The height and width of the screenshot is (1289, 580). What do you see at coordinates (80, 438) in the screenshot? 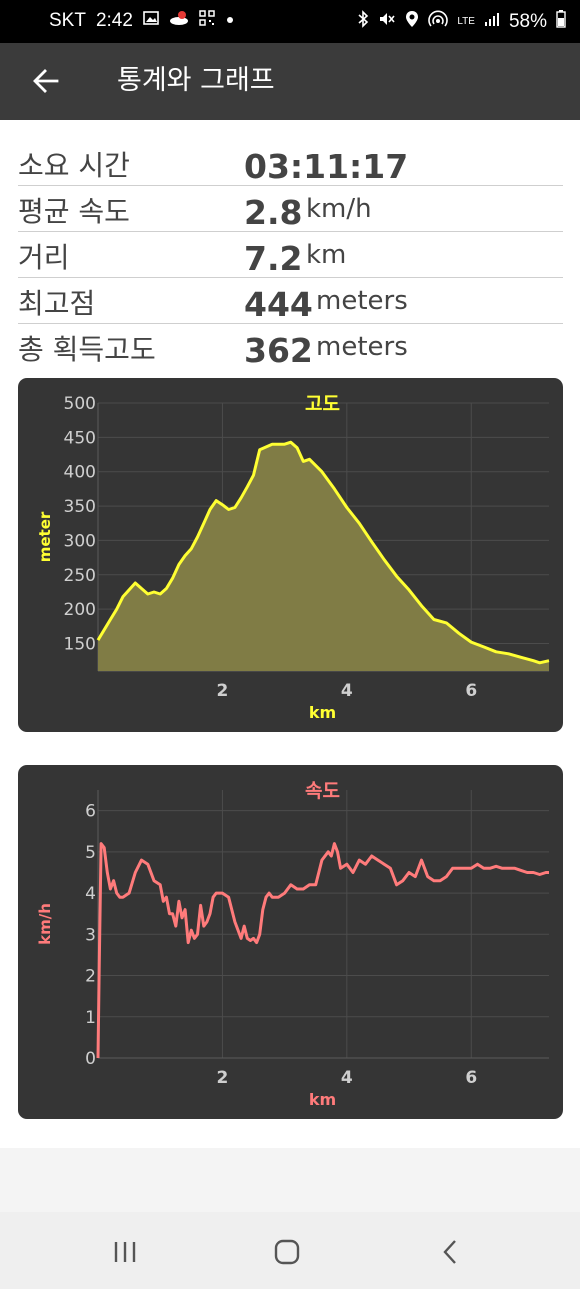
I see `y-tick-label: 450` at bounding box center [80, 438].